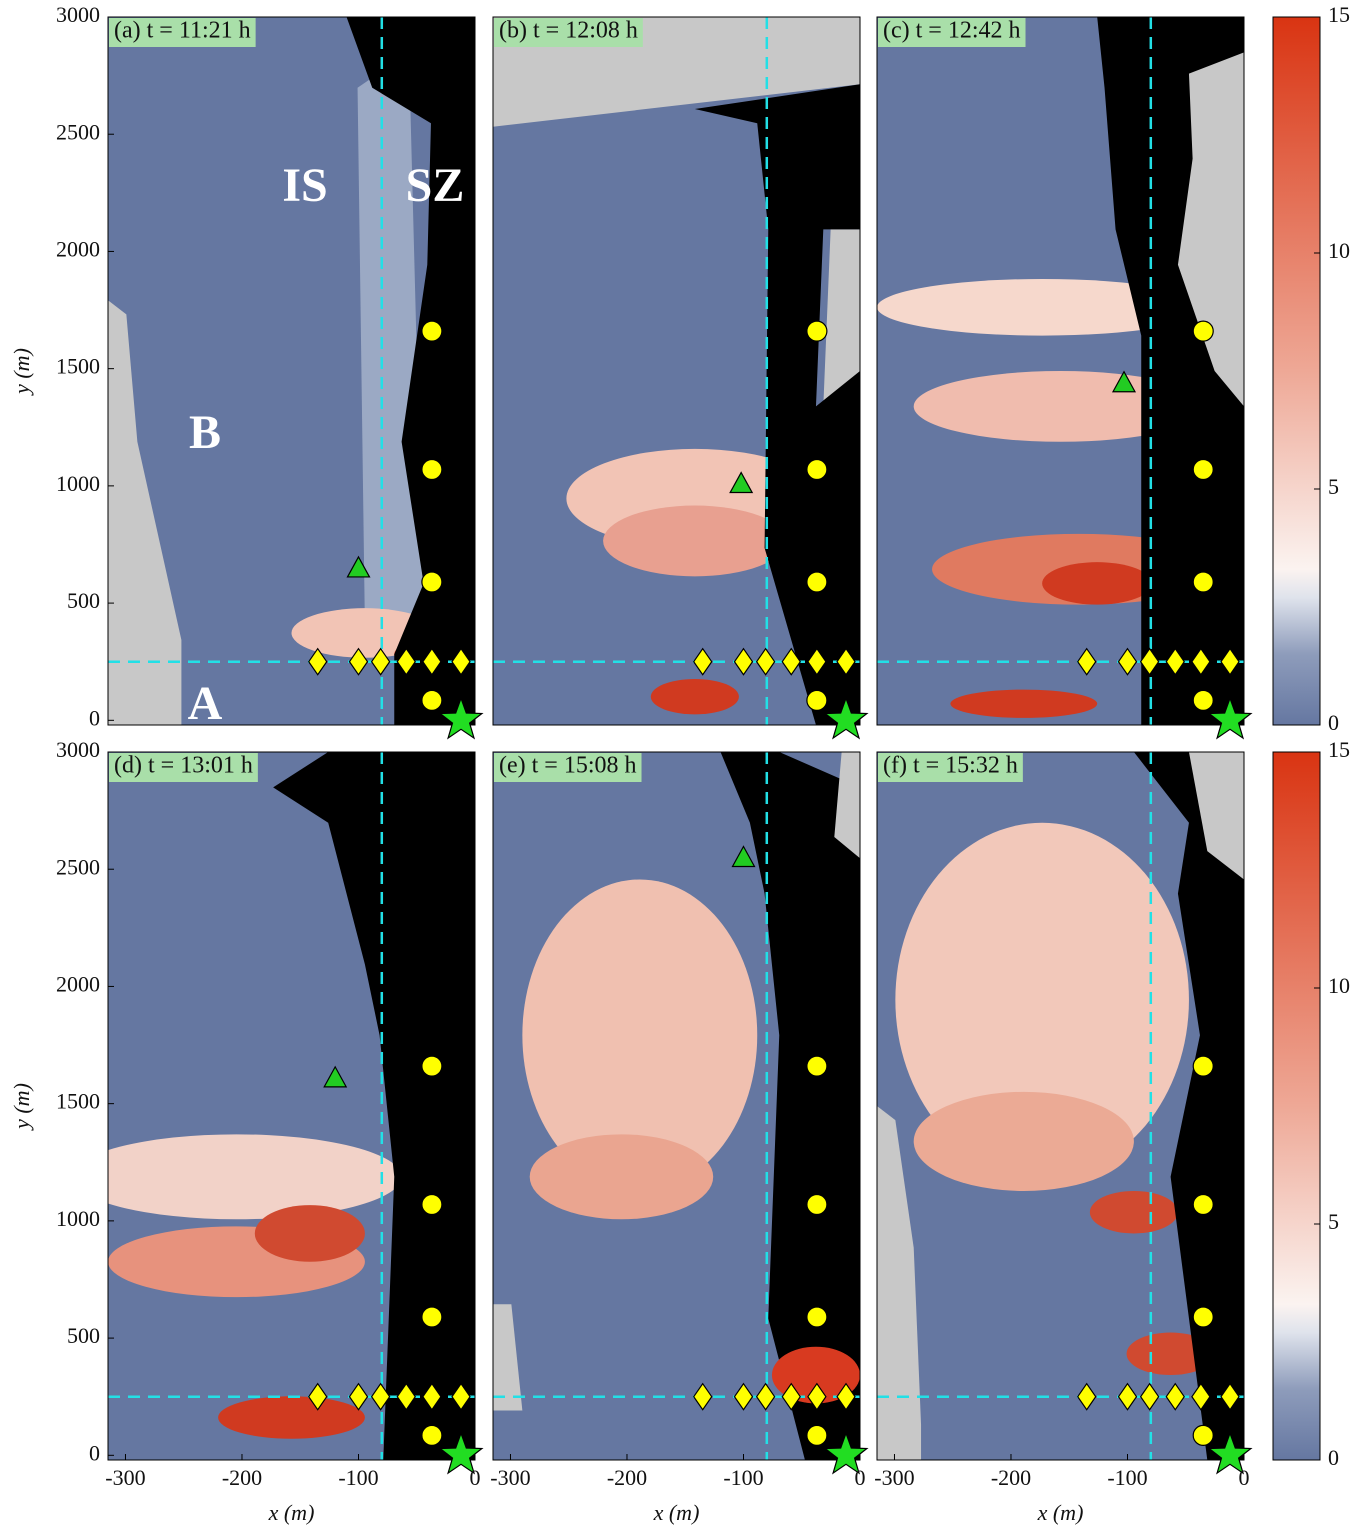  What do you see at coordinates (78, 866) in the screenshot?
I see `y-tick-label: 2500` at bounding box center [78, 866].